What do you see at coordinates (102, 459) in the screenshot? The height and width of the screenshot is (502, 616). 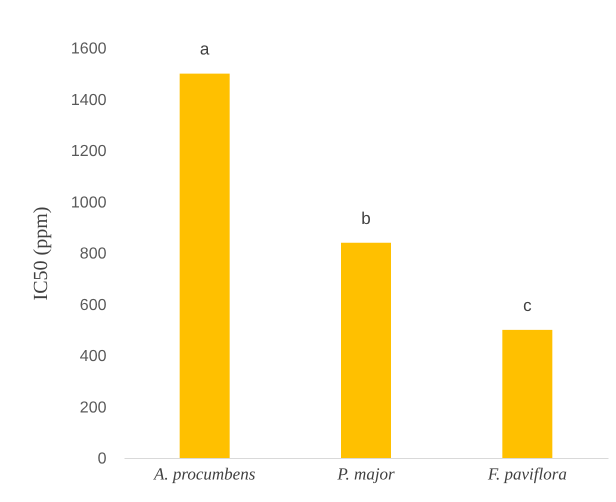 I see `y-tick-label: 0` at bounding box center [102, 459].